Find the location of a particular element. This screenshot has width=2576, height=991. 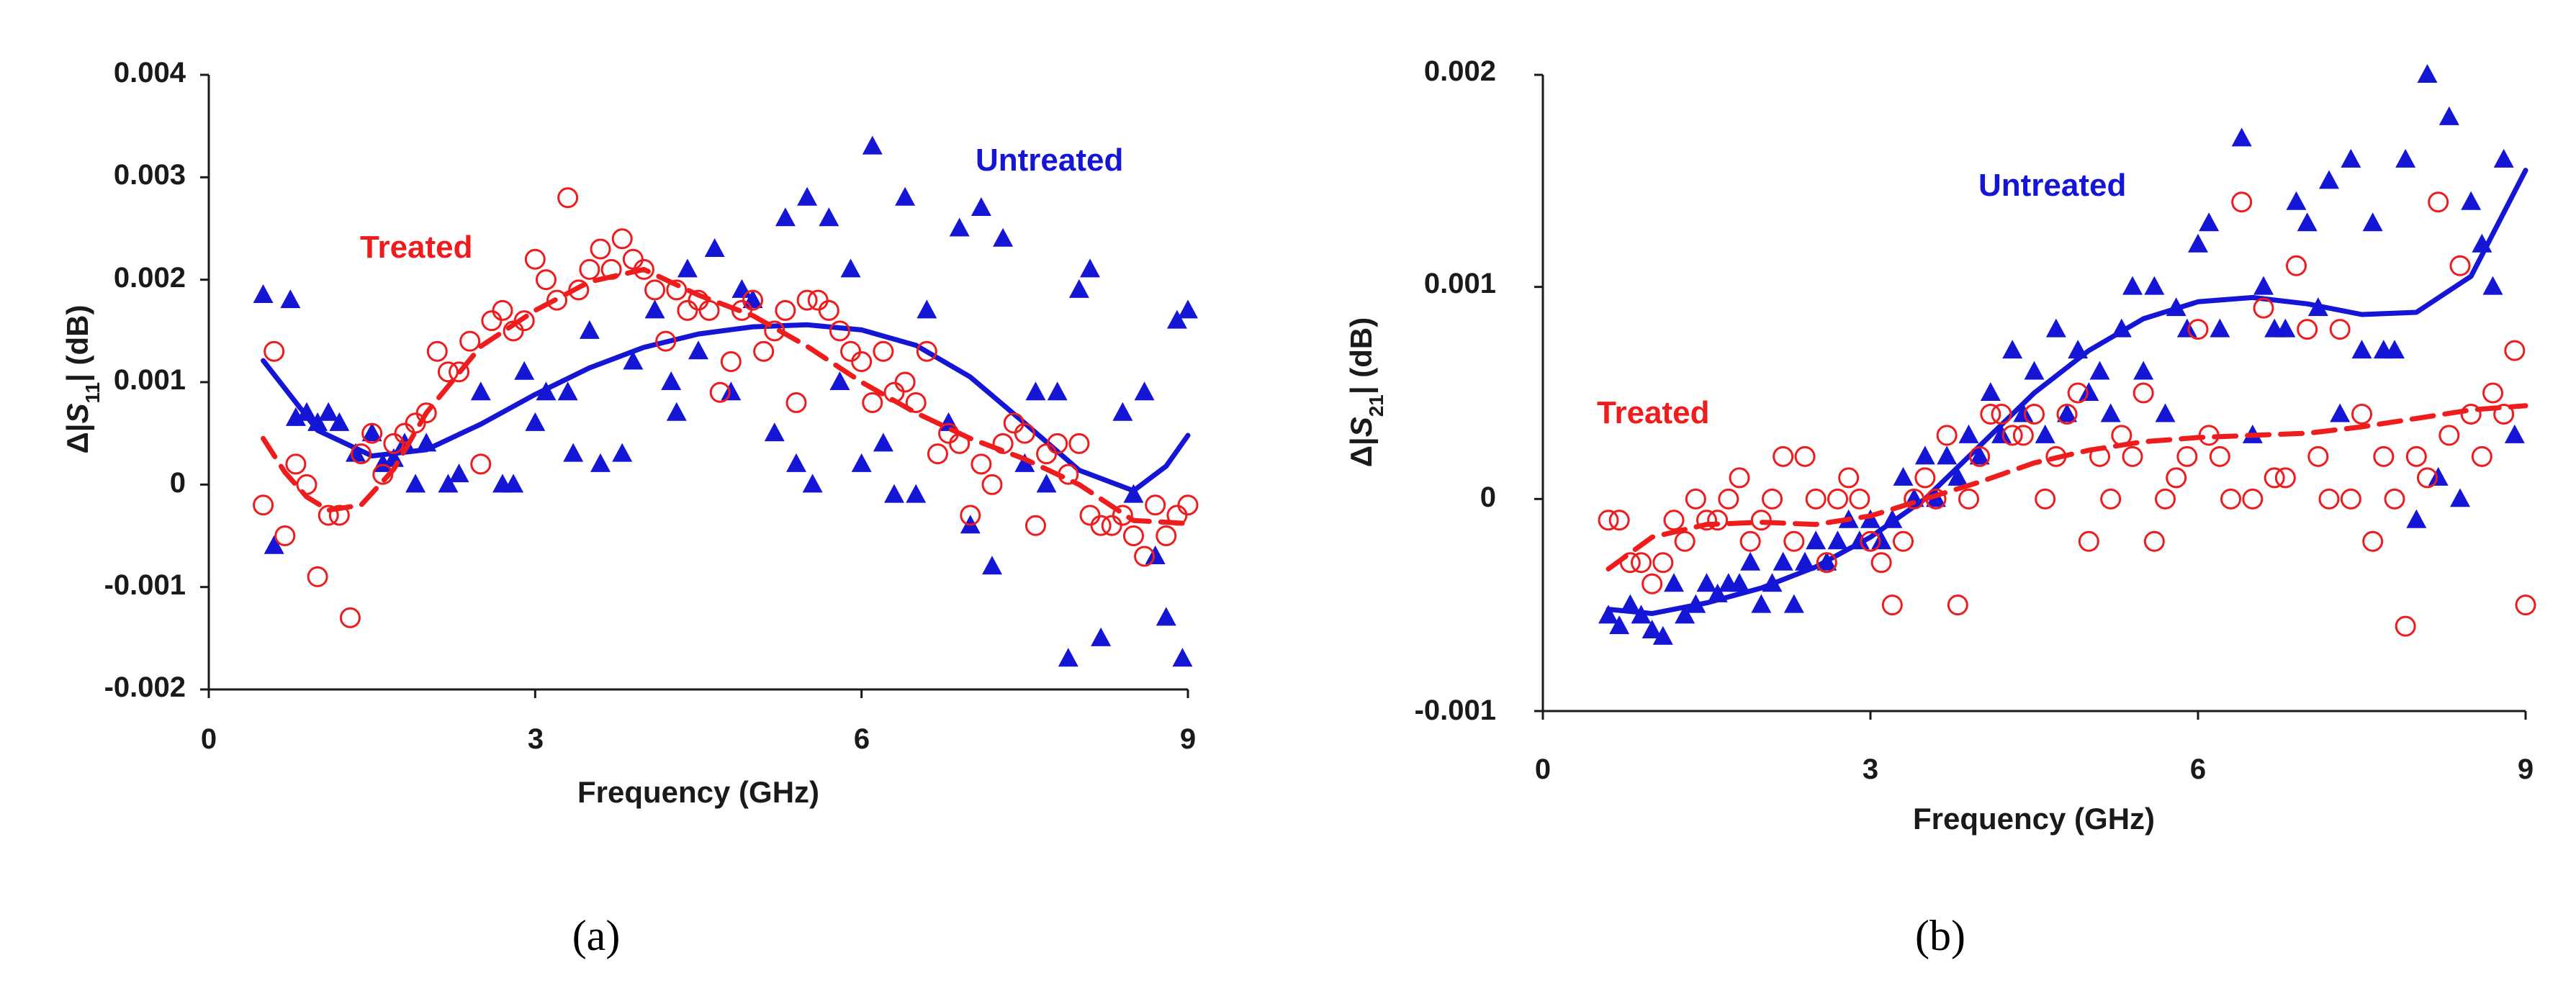

chart-a-untreated-trendline is located at coordinates (726, 408).